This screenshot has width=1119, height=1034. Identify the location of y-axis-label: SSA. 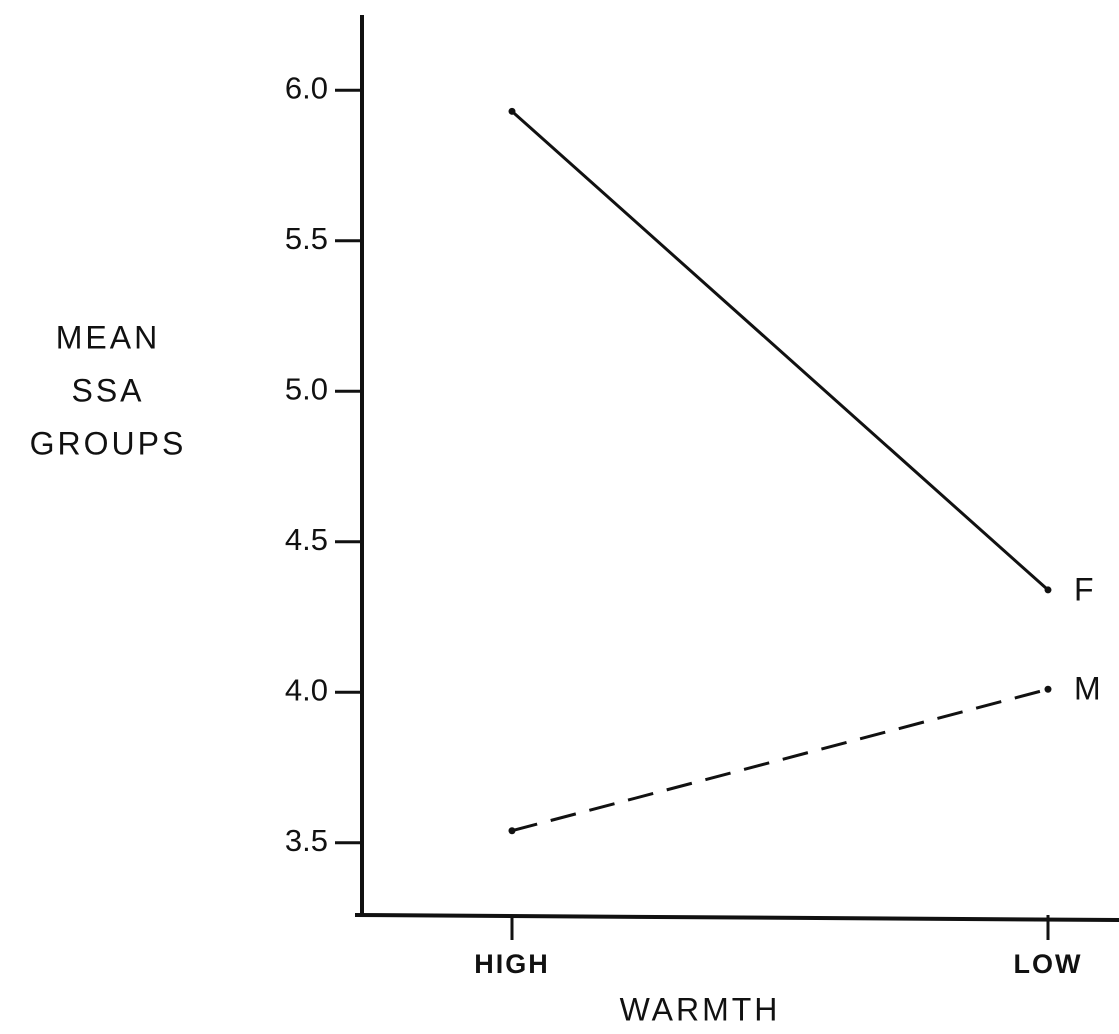
(107, 390).